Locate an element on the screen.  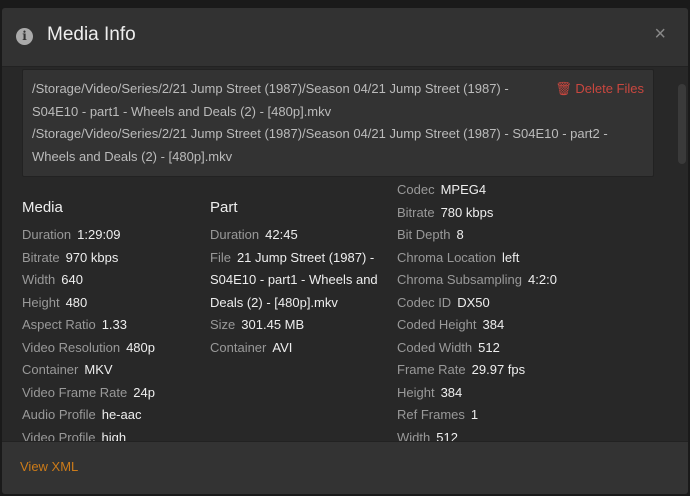
info-label: Coded Height is located at coordinates (437, 324).